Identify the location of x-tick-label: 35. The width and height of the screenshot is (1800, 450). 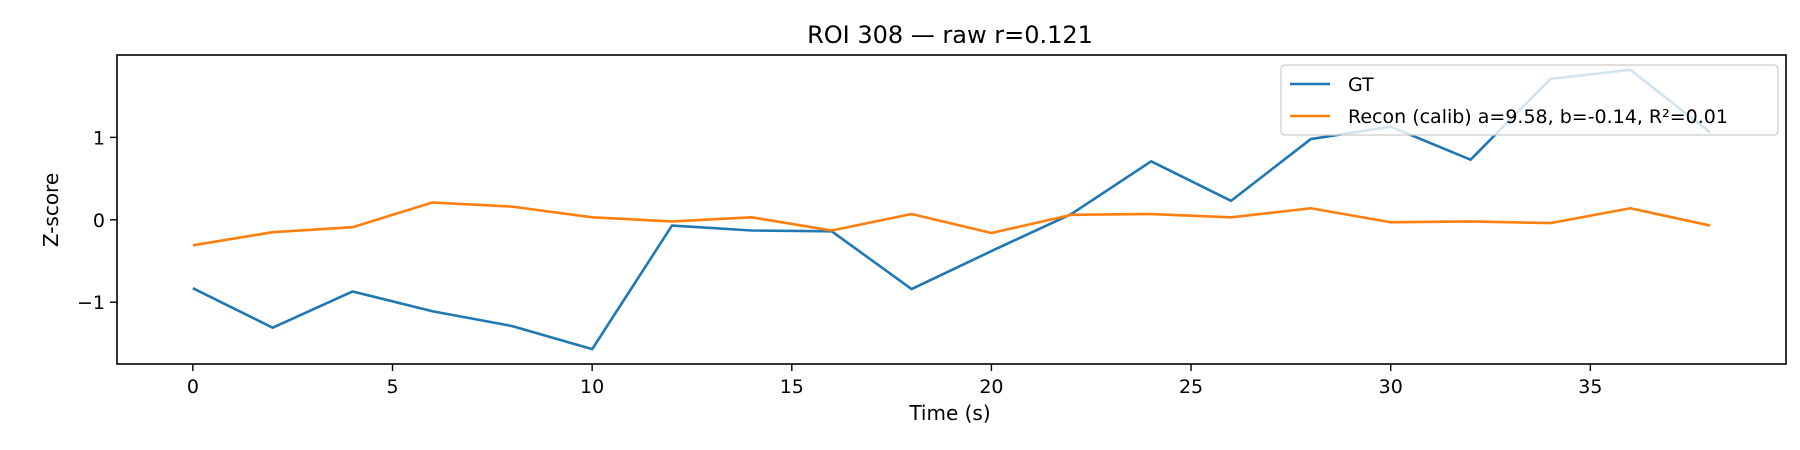
(1590, 387).